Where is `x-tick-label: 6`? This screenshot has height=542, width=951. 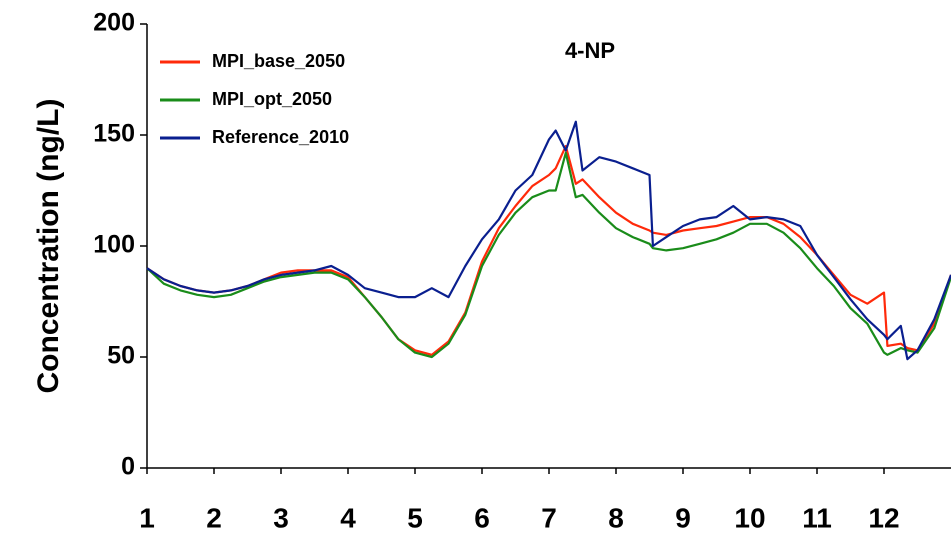 x-tick-label: 6 is located at coordinates (482, 517).